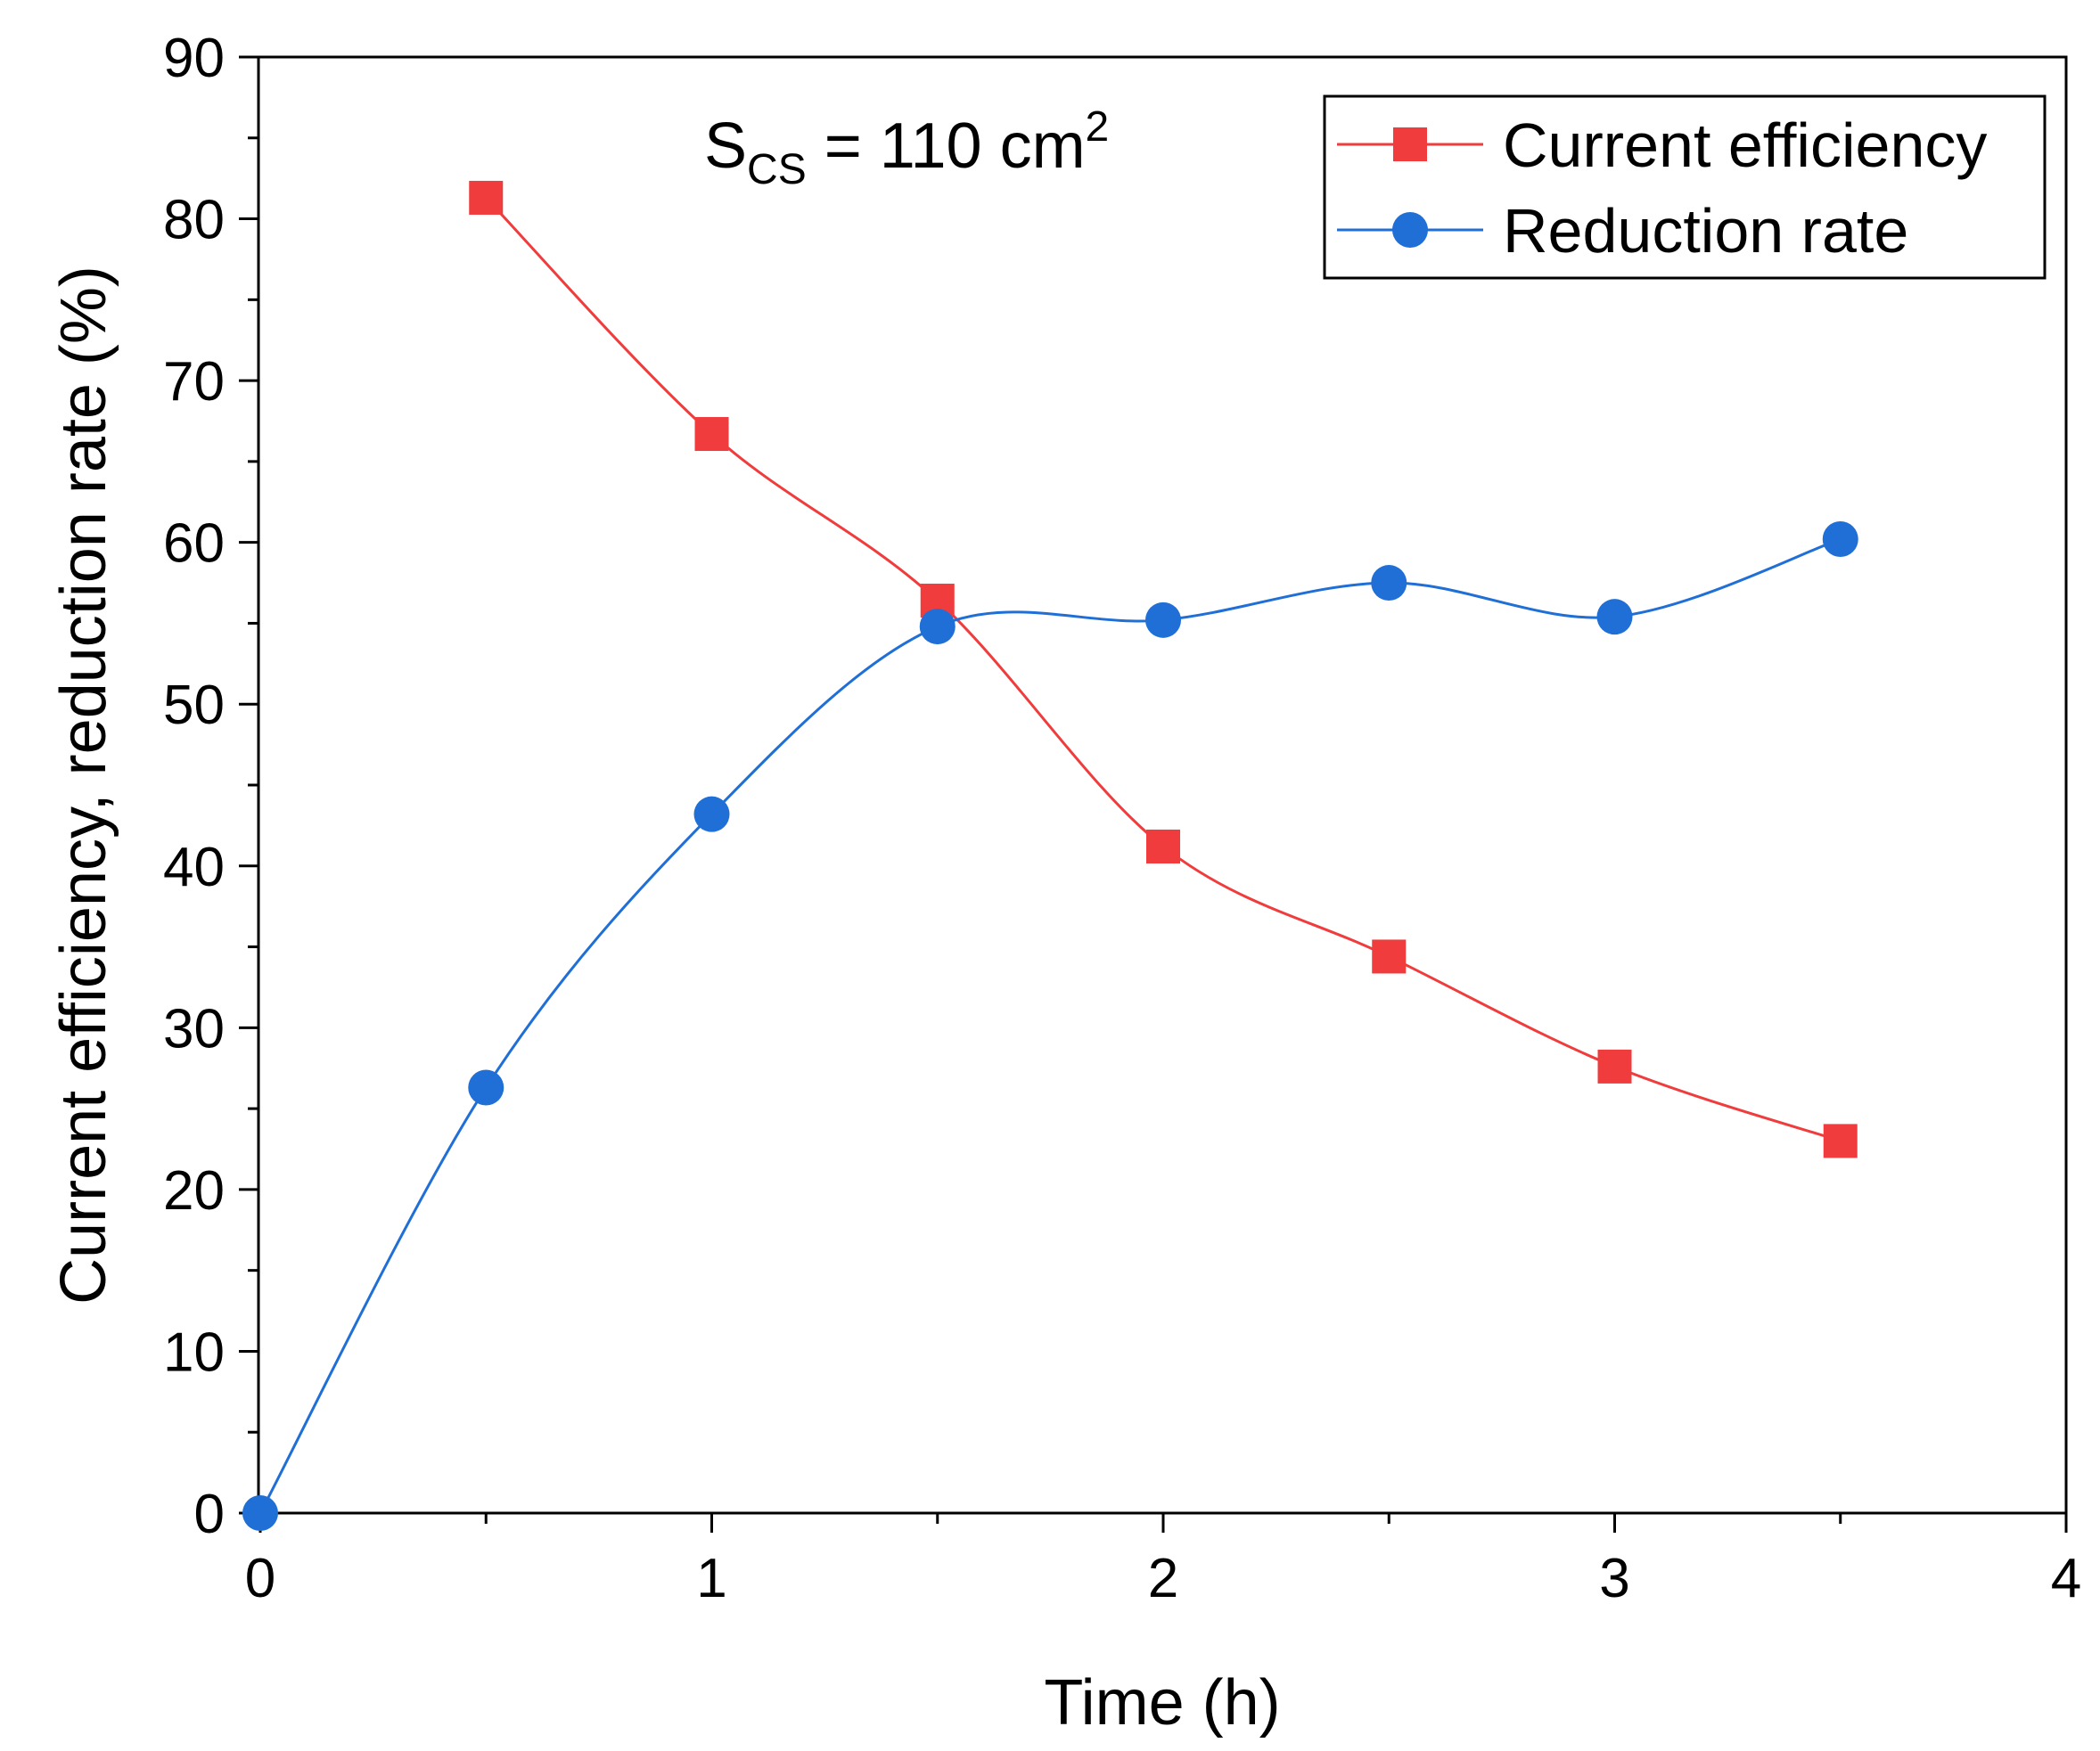 The width and height of the screenshot is (2100, 1751). I want to click on y-tick-label: 90, so click(194, 58).